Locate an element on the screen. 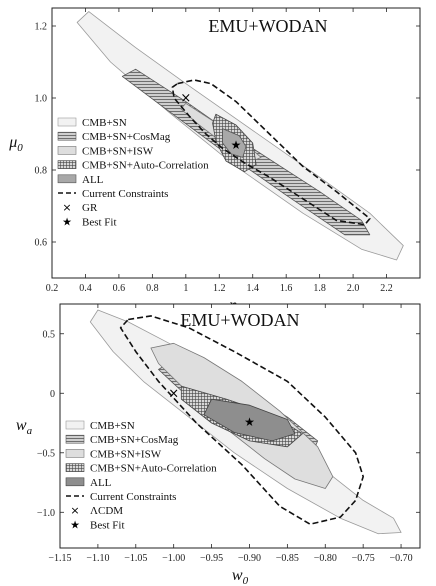  x-tick-label: −1.05 is located at coordinates (135, 558).